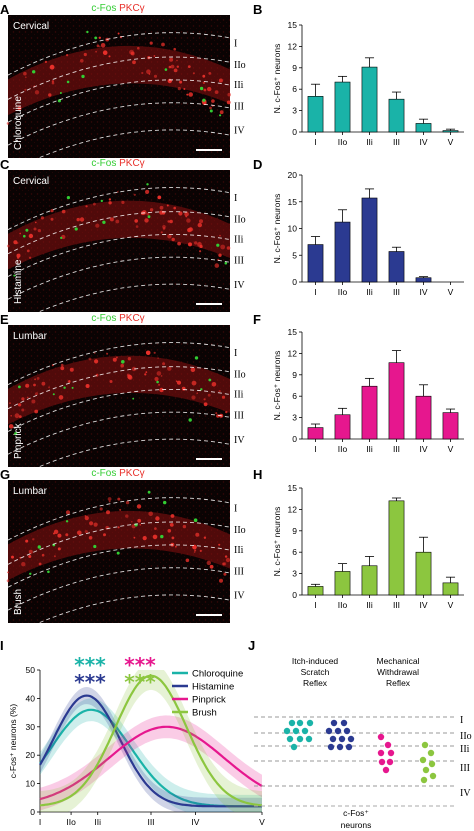 This screenshot has width=474, height=831. What do you see at coordinates (466, 736) in the screenshot?
I see `j-lamina-iio: IIo` at bounding box center [466, 736].